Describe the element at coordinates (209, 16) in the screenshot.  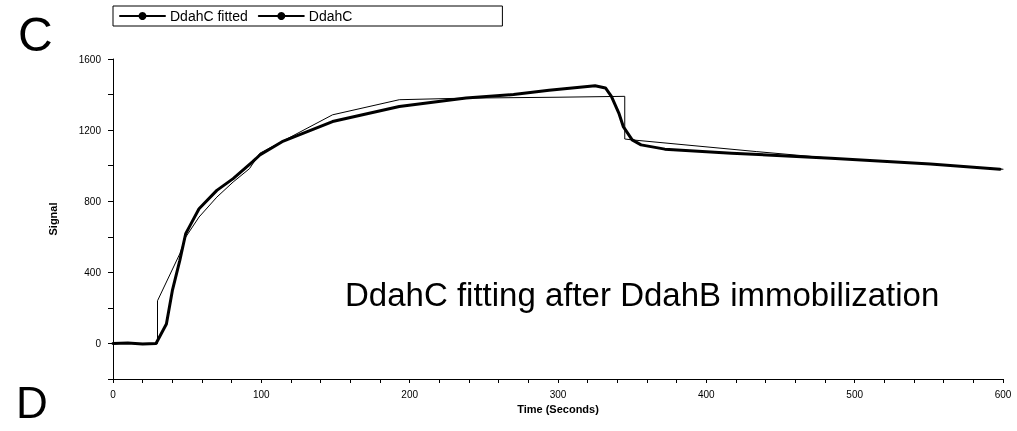
I see `legend-label: DdahC fitted` at that location.